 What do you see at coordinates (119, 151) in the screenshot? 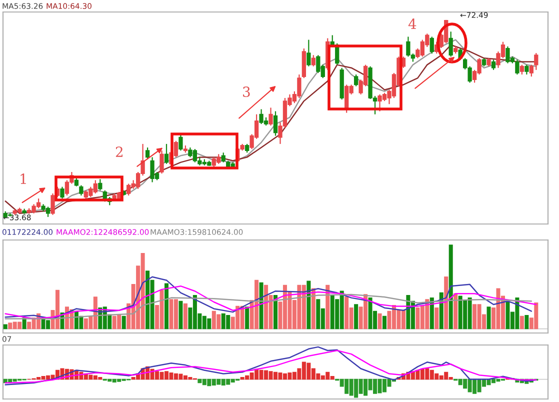
I see `annotation: 2` at bounding box center [119, 151].